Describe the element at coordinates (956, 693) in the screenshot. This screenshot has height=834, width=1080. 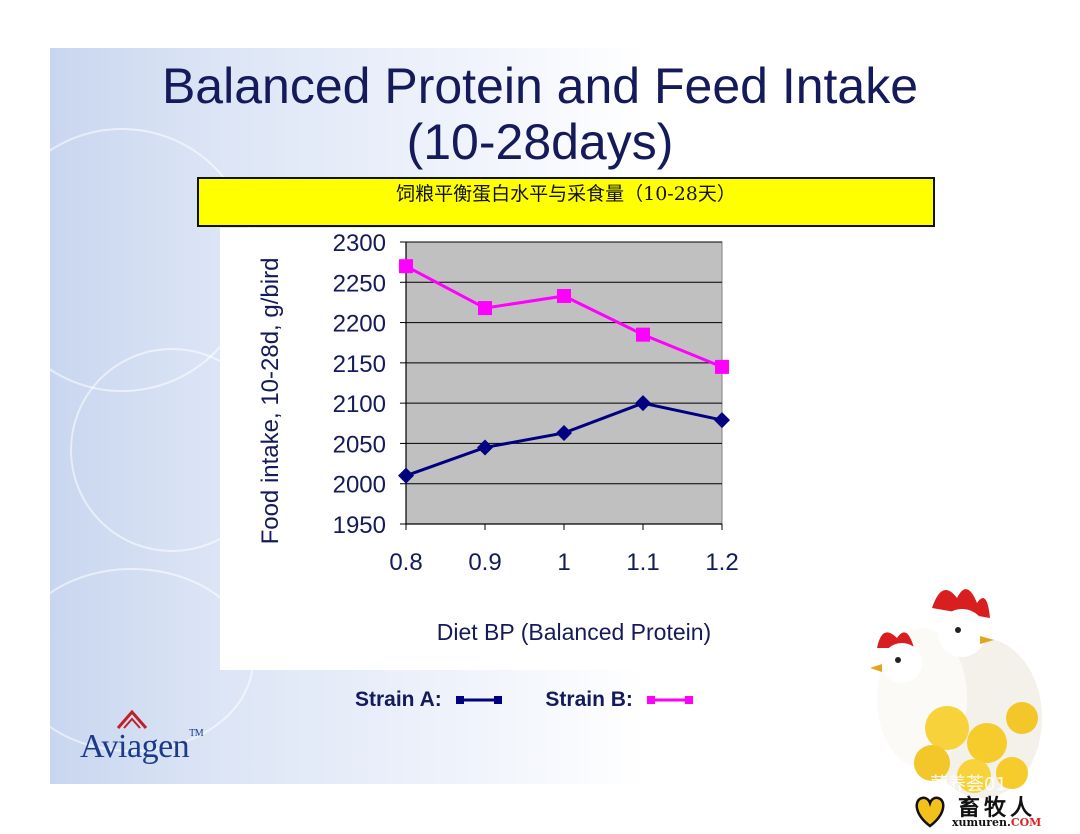
I see `chickens-illustration-icon` at that location.